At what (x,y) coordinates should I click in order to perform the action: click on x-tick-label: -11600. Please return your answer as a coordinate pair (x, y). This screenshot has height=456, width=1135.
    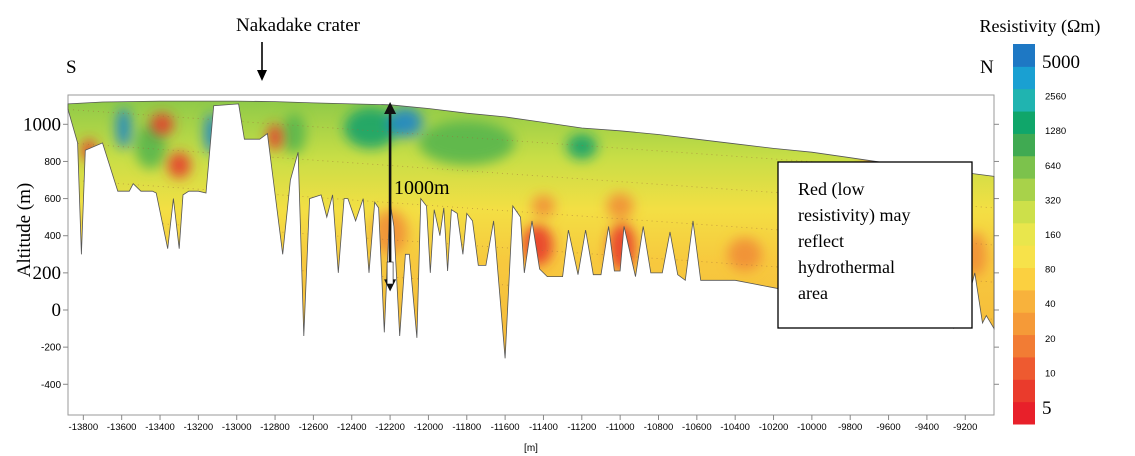
    Looking at the image, I should click on (505, 427).